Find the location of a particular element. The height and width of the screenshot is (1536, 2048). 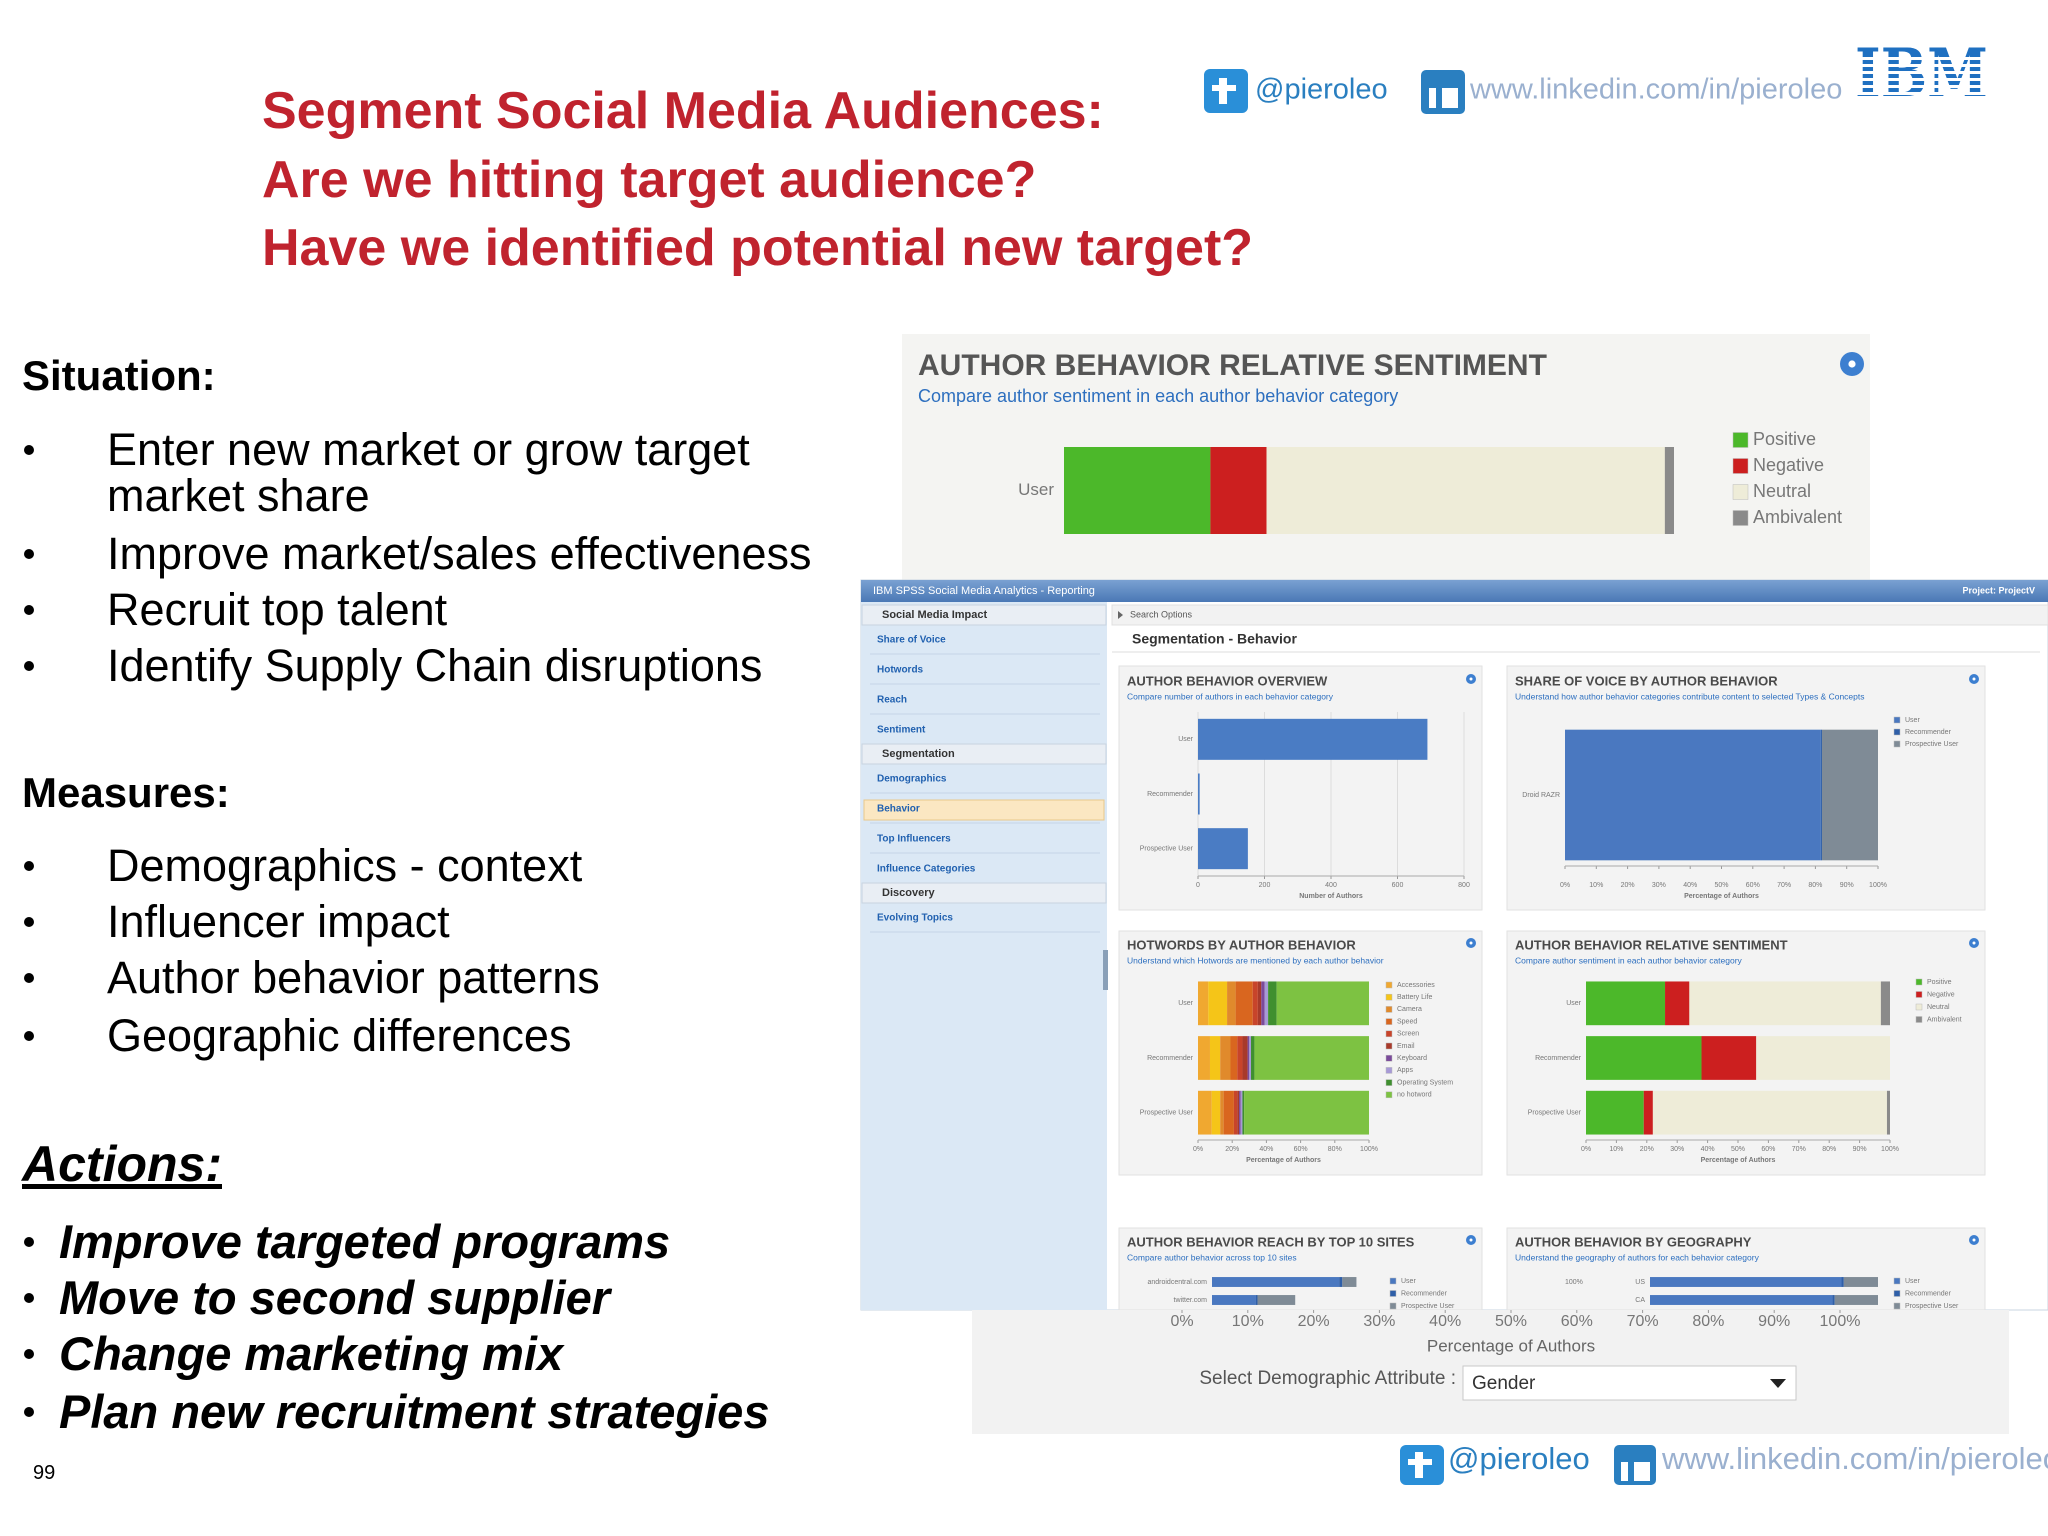

category-label: Recommender is located at coordinates (1170, 1058).